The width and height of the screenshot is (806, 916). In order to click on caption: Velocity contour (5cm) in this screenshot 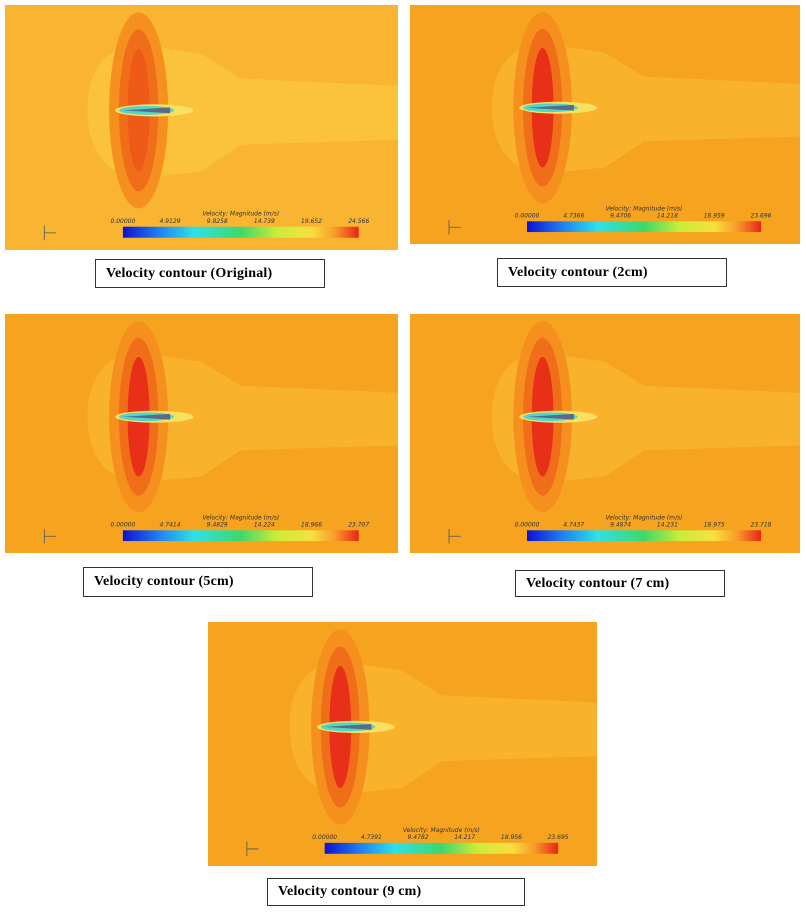, I will do `click(198, 582)`.